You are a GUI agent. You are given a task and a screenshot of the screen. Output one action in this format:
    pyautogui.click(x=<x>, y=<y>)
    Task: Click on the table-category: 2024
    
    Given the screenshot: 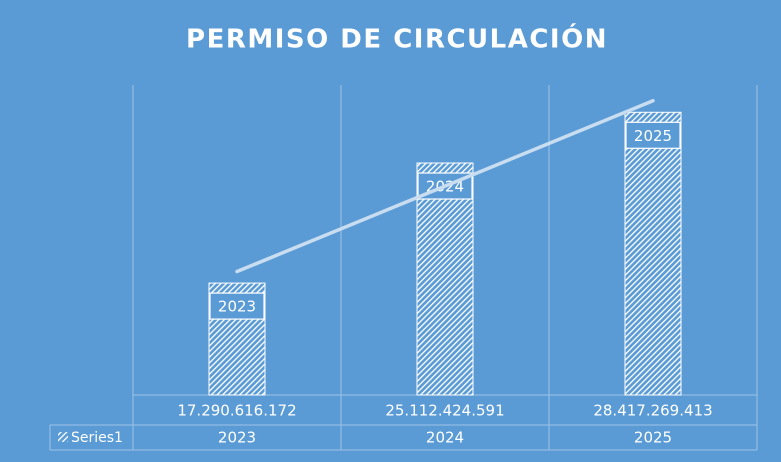 What is the action you would take?
    pyautogui.click(x=445, y=438)
    